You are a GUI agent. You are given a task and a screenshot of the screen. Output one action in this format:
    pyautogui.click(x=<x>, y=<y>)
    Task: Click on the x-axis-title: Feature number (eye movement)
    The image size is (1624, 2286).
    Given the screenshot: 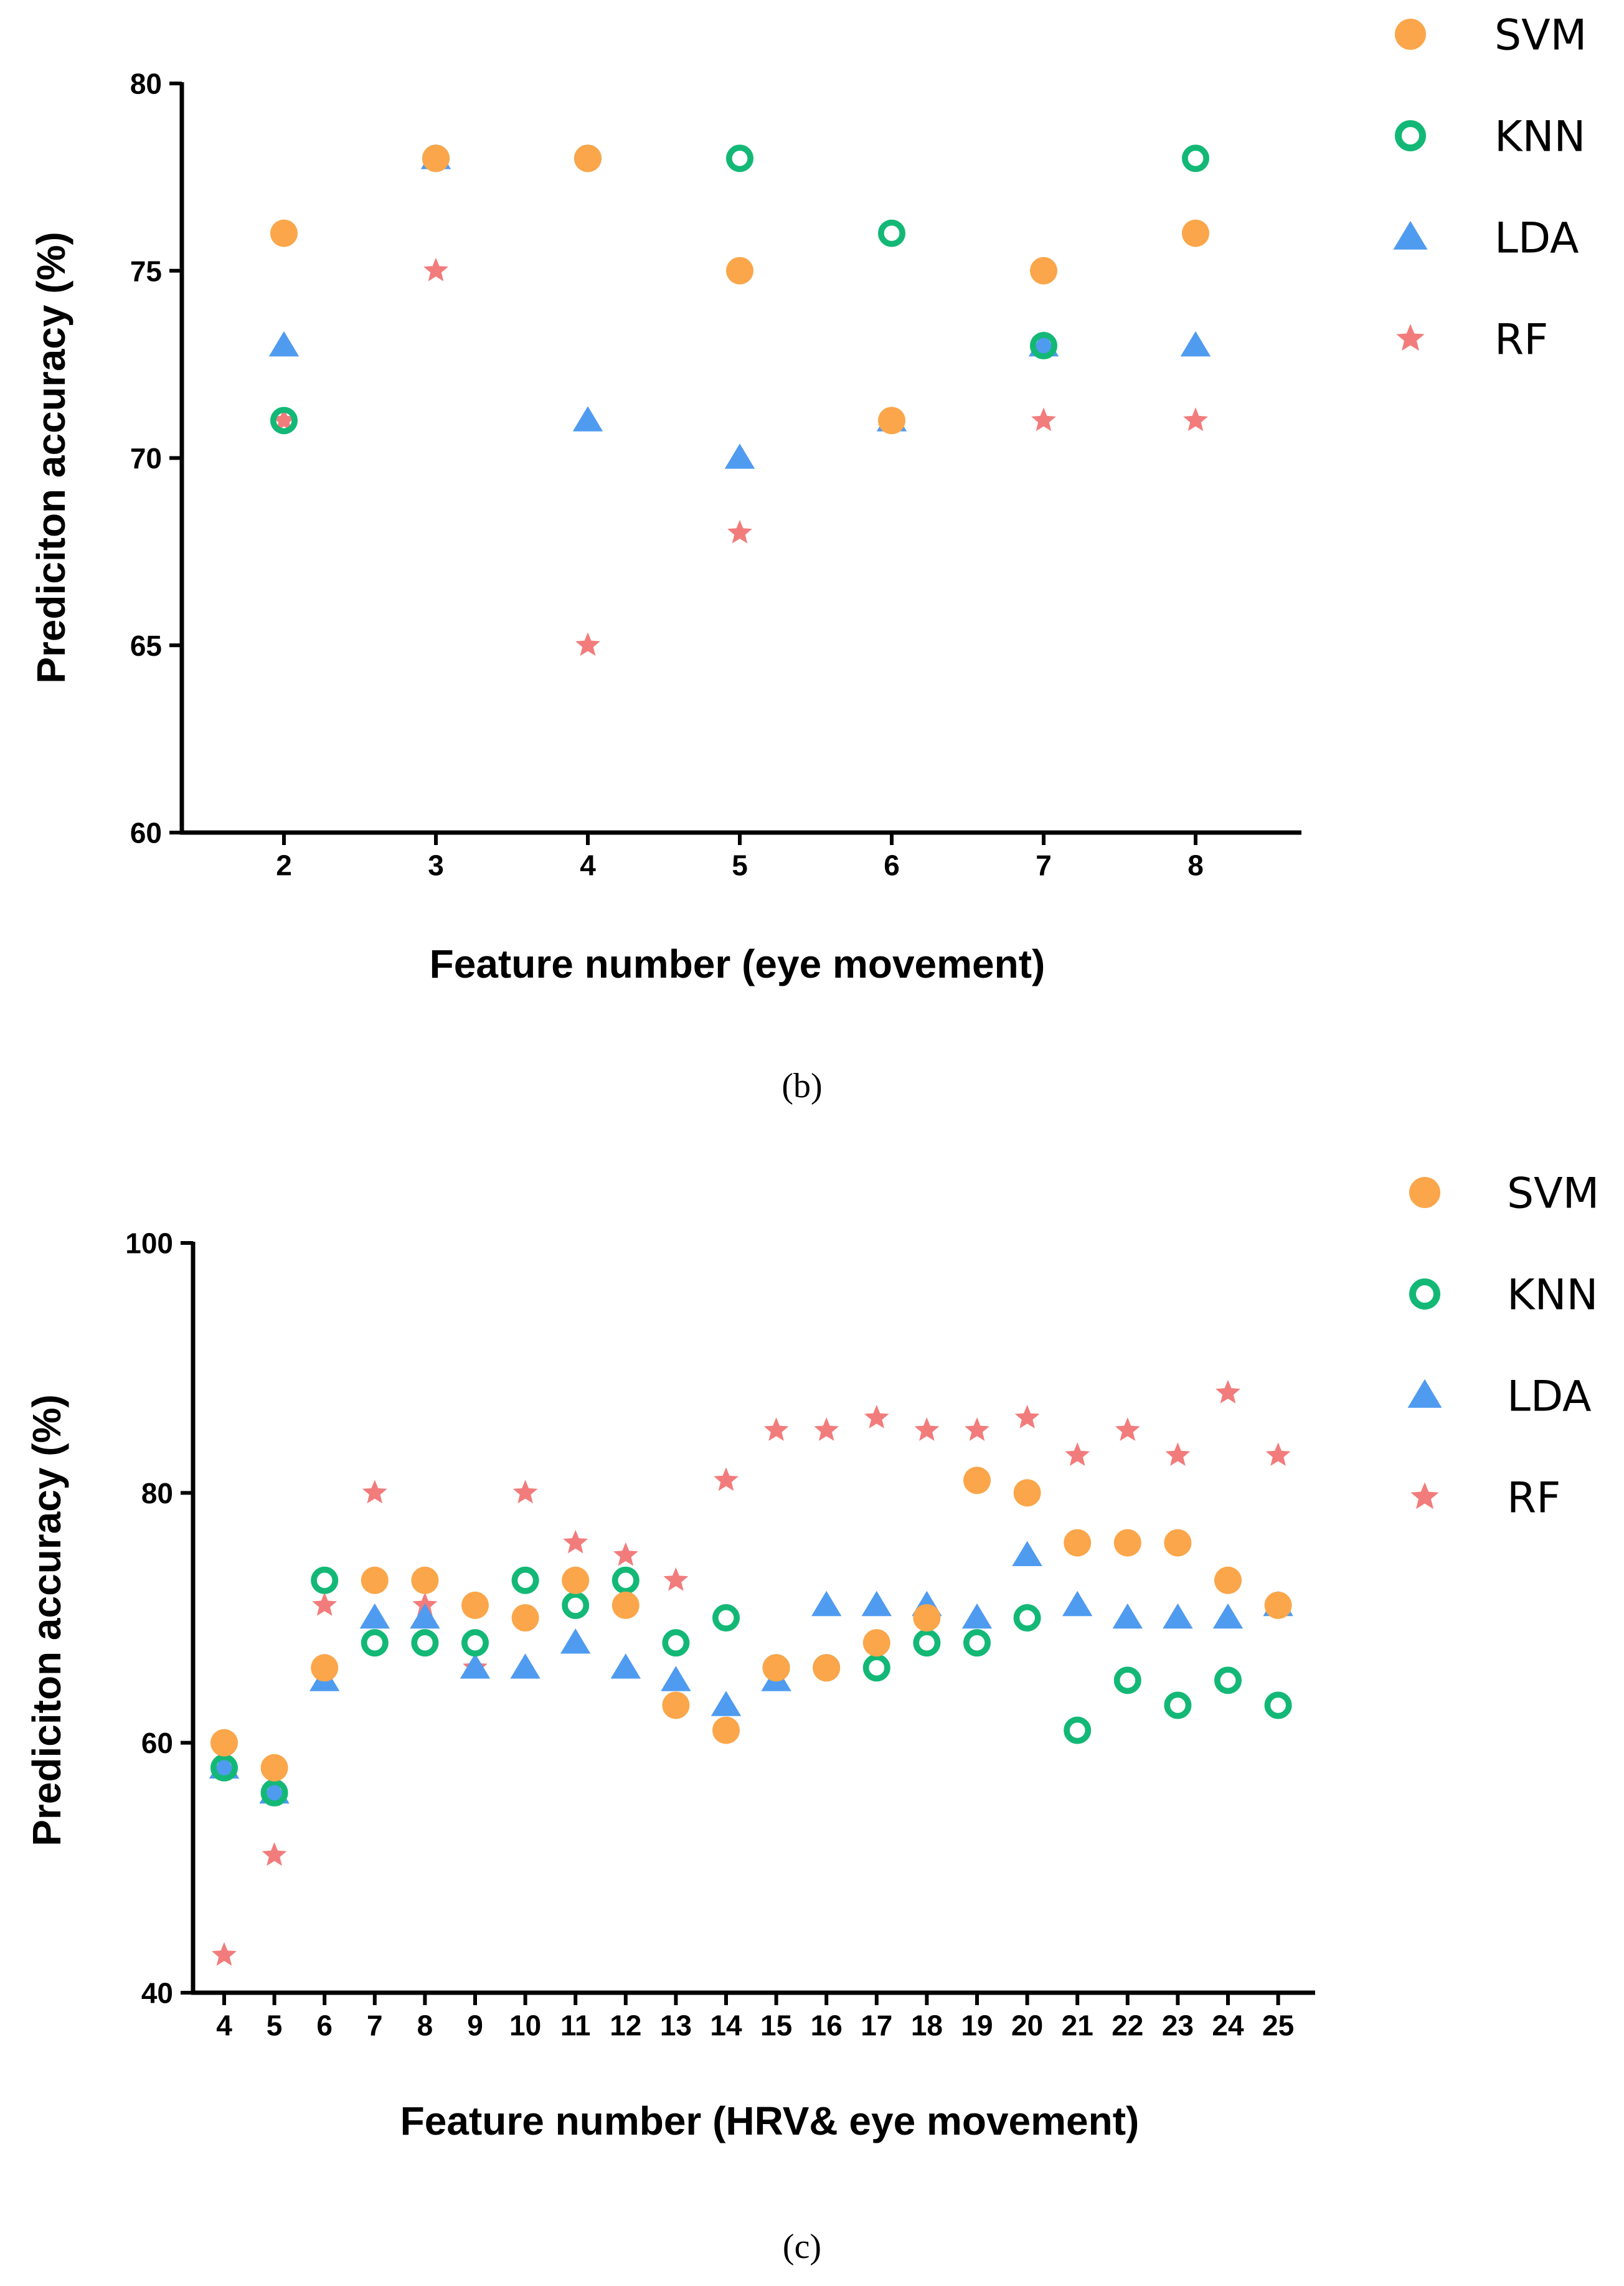 What is the action you would take?
    pyautogui.click(x=738, y=964)
    